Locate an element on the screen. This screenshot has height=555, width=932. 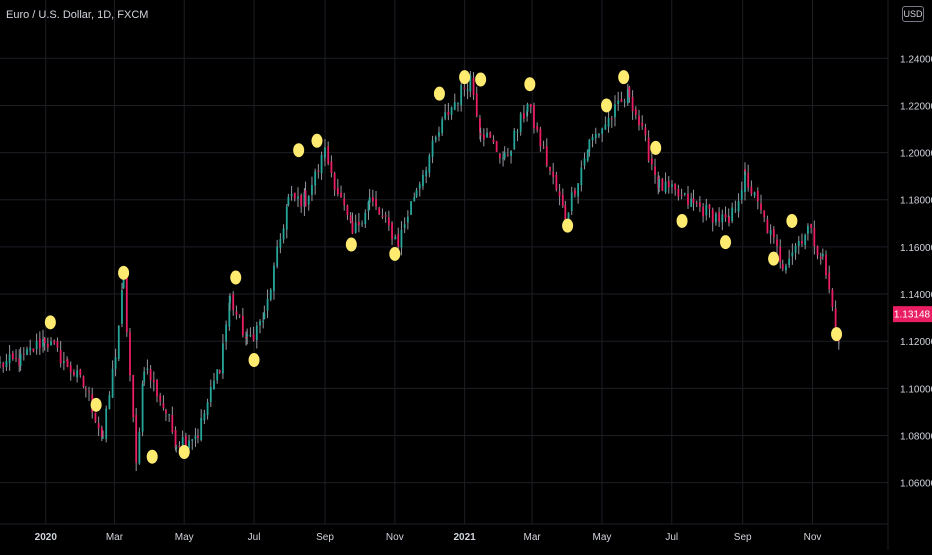
y-tick-label: 1.12000 is located at coordinates (916, 342).